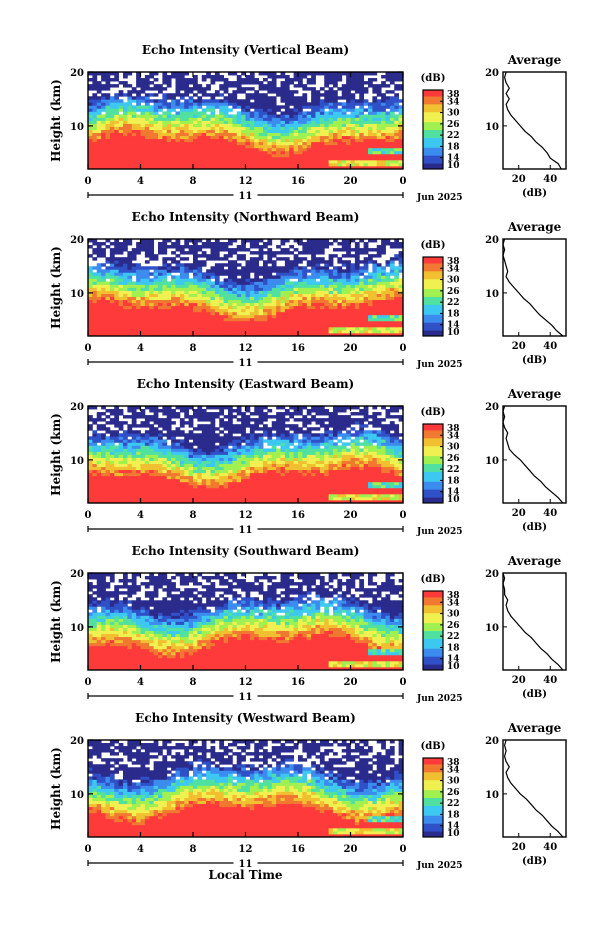  Describe the element at coordinates (550, 179) in the screenshot. I see `profile-x-tick-label: 40` at that location.